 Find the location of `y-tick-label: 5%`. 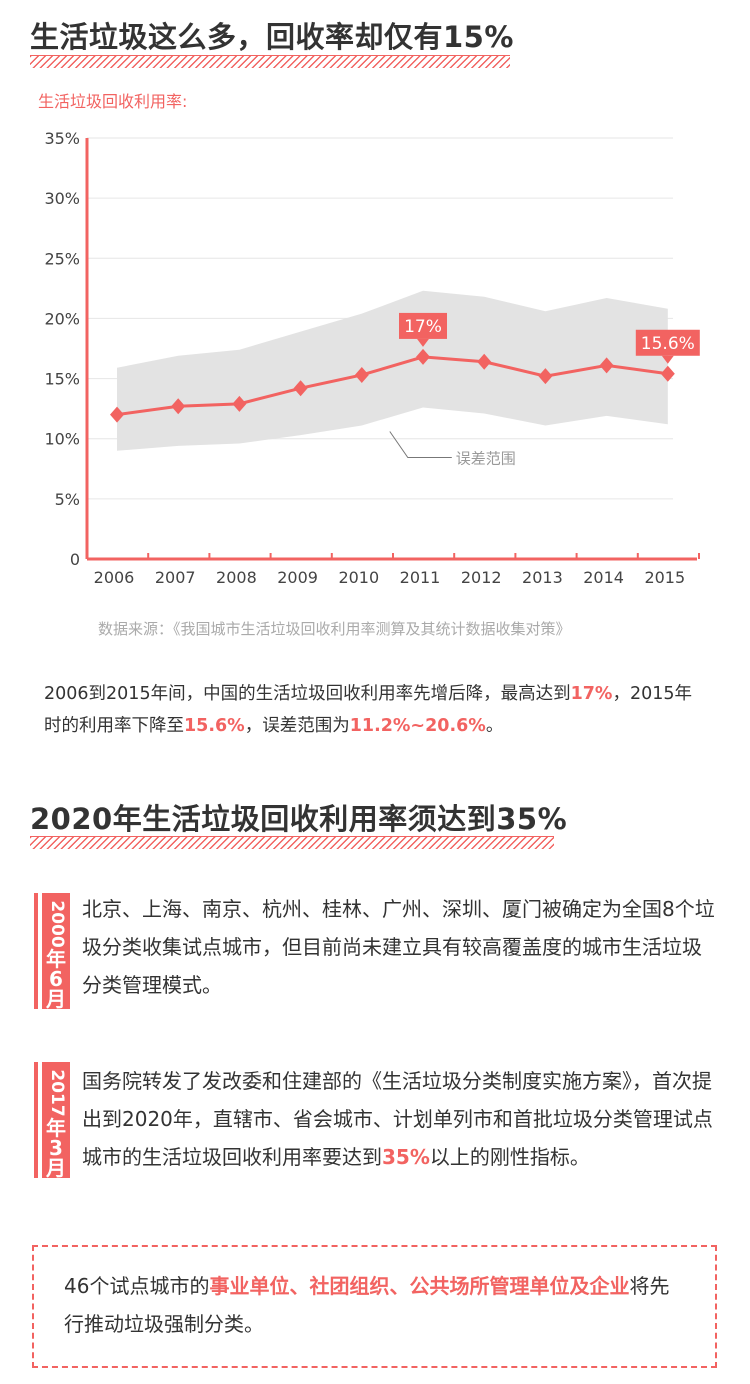

y-tick-label: 5% is located at coordinates (67, 499).